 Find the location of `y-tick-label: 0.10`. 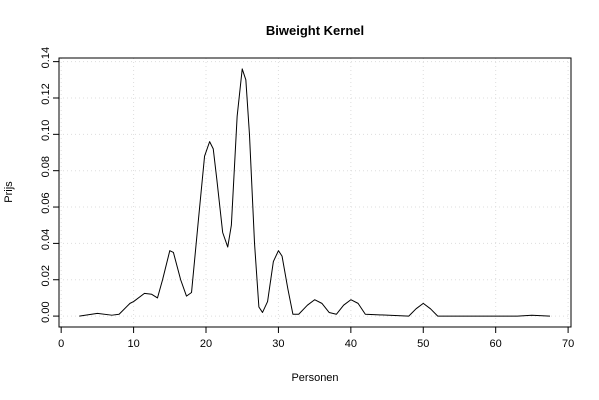

y-tick-label: 0.10 is located at coordinates (46, 130).